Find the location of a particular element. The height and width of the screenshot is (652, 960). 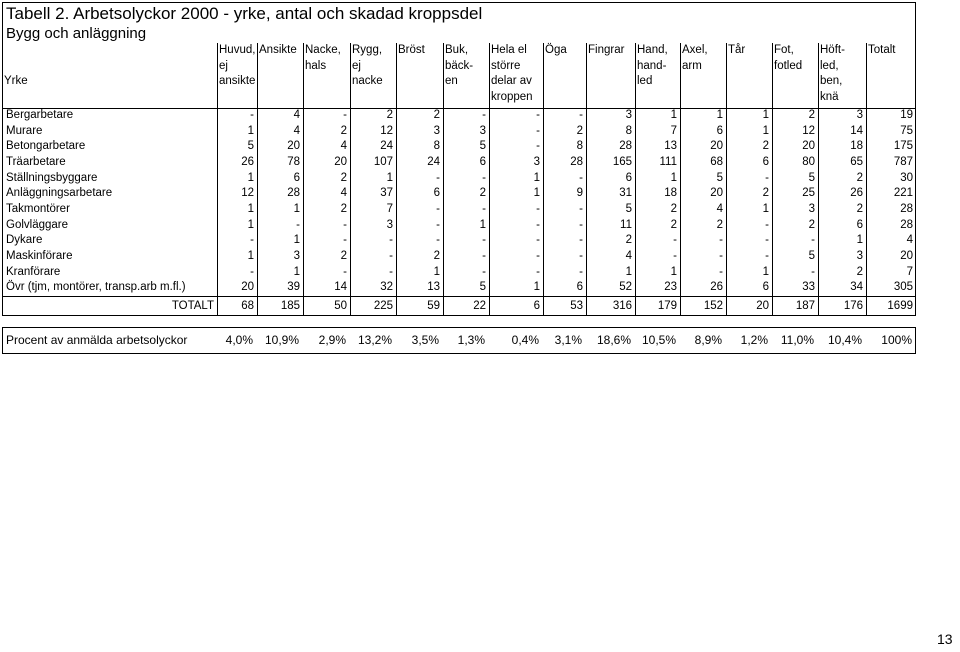

percent-cell: 10,5% is located at coordinates (658, 340).